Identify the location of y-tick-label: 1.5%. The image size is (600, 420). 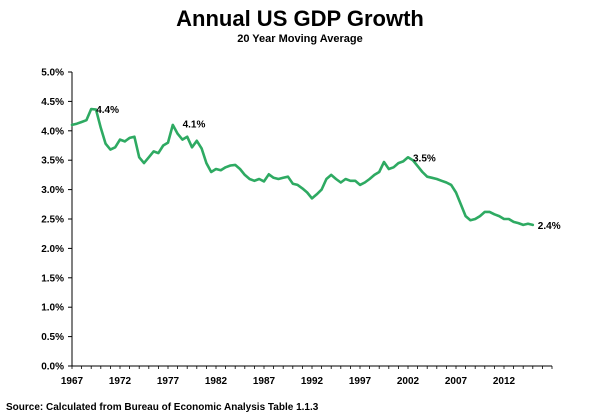
(52, 278).